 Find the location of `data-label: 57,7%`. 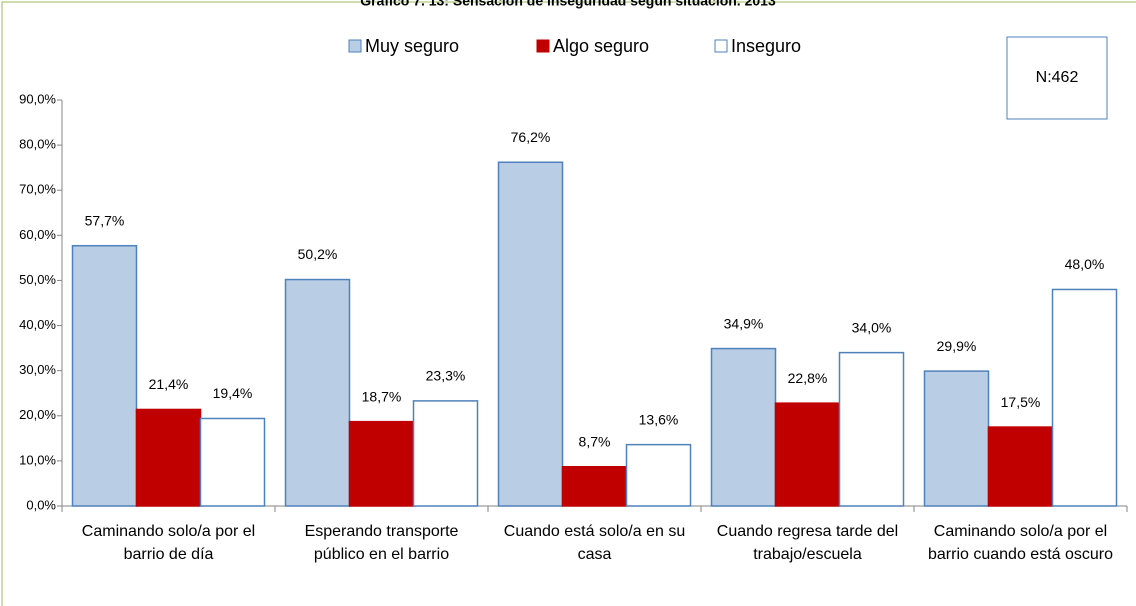

data-label: 57,7% is located at coordinates (105, 220).